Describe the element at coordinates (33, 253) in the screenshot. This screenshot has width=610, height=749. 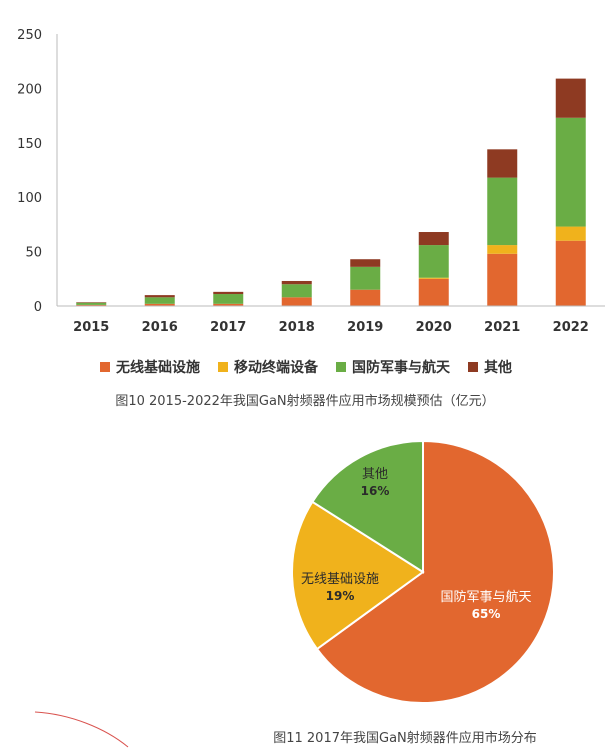
I see `y-tick-label: 50` at that location.